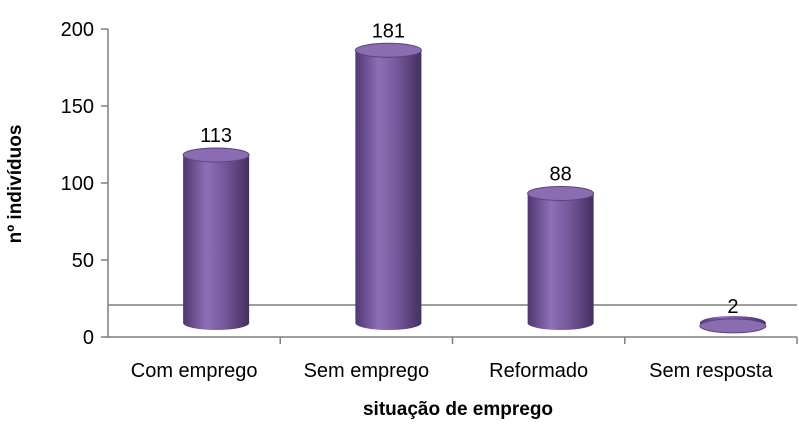 This screenshot has width=799, height=426. What do you see at coordinates (77, 107) in the screenshot?
I see `y-tick-label: 150` at bounding box center [77, 107].